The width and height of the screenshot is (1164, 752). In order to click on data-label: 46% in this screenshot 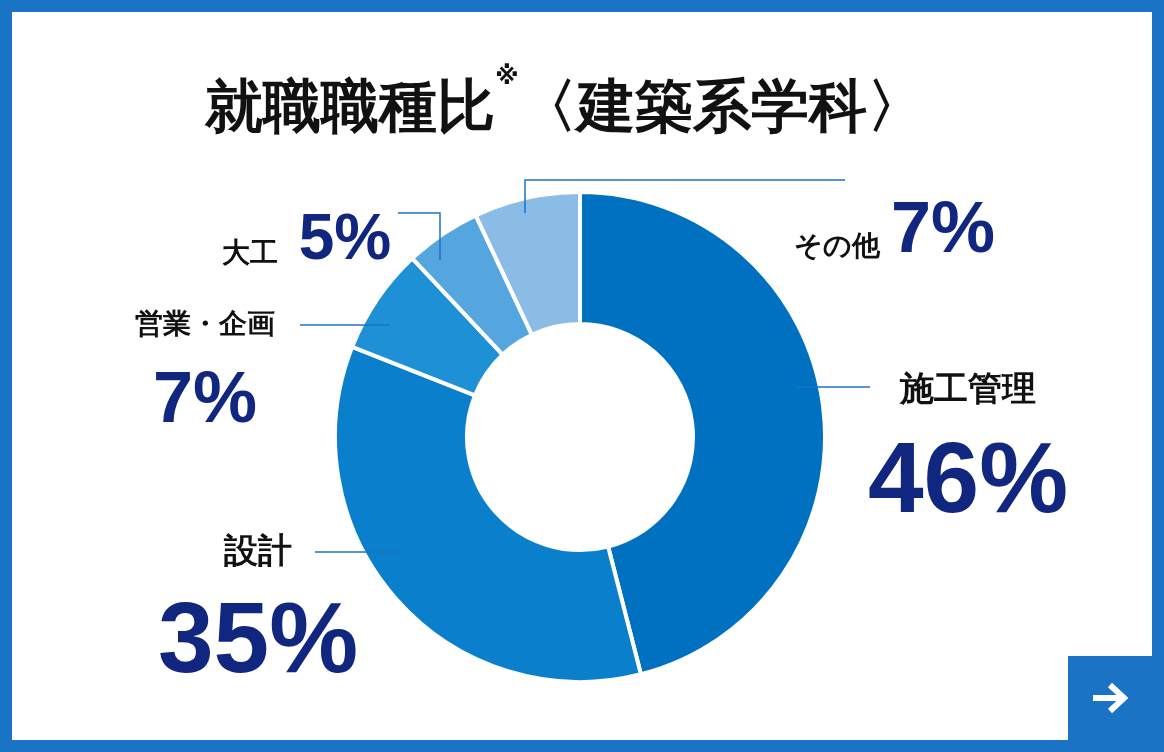, I will do `click(968, 477)`.